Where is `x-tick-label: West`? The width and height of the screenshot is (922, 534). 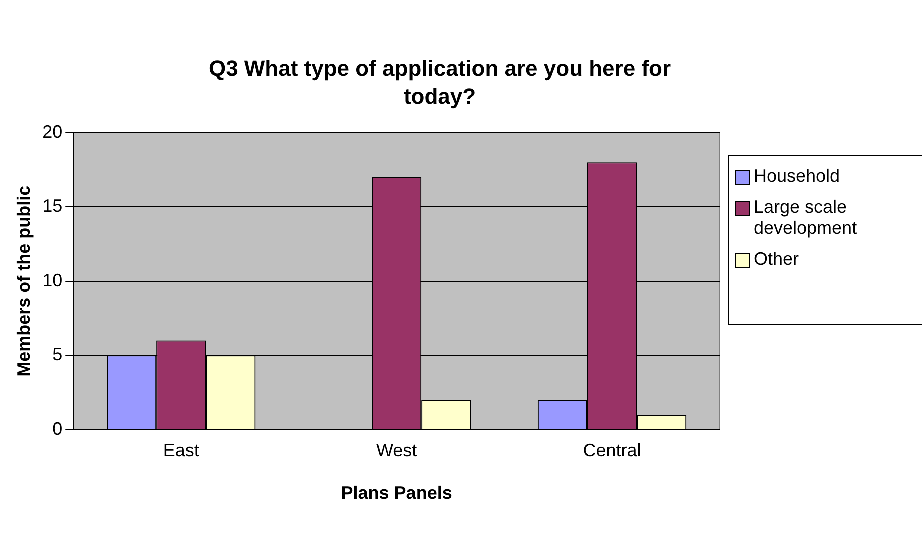 x-tick-label: West is located at coordinates (397, 450).